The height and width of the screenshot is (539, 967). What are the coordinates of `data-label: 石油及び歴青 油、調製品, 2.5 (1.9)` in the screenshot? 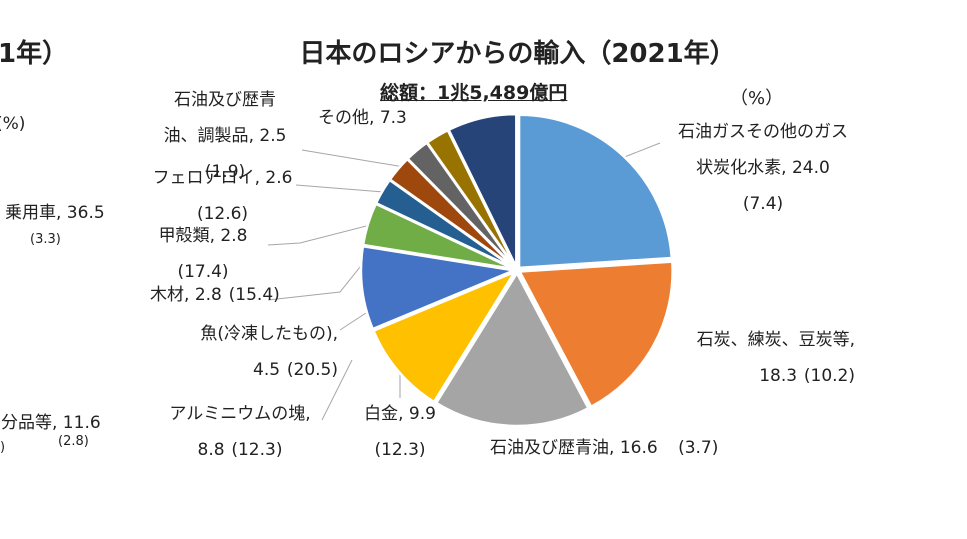 It's located at (225, 136).